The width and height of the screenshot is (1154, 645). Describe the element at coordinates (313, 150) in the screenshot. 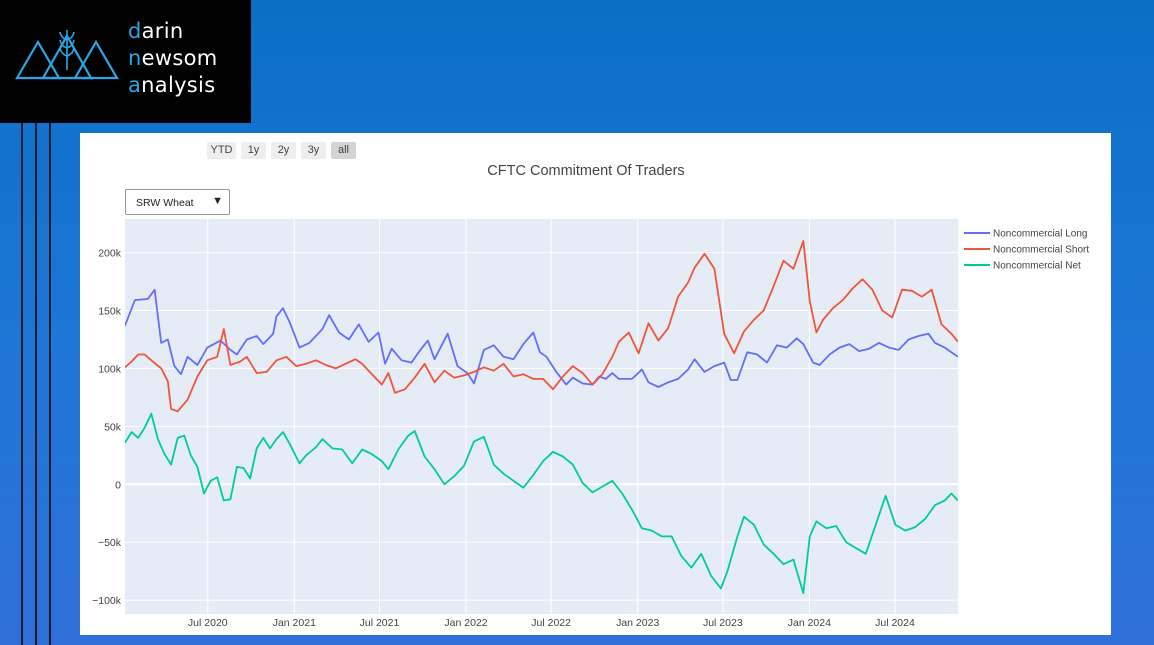

I see `range-3y-button: 3y` at that location.